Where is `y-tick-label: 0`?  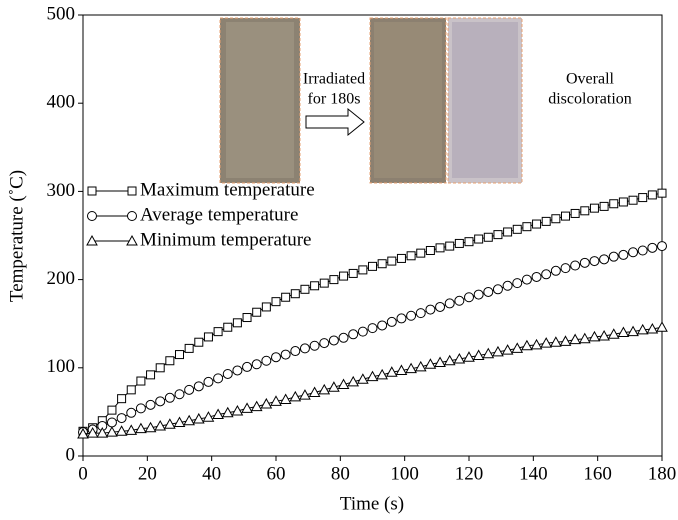
y-tick-label: 0 is located at coordinates (71, 454).